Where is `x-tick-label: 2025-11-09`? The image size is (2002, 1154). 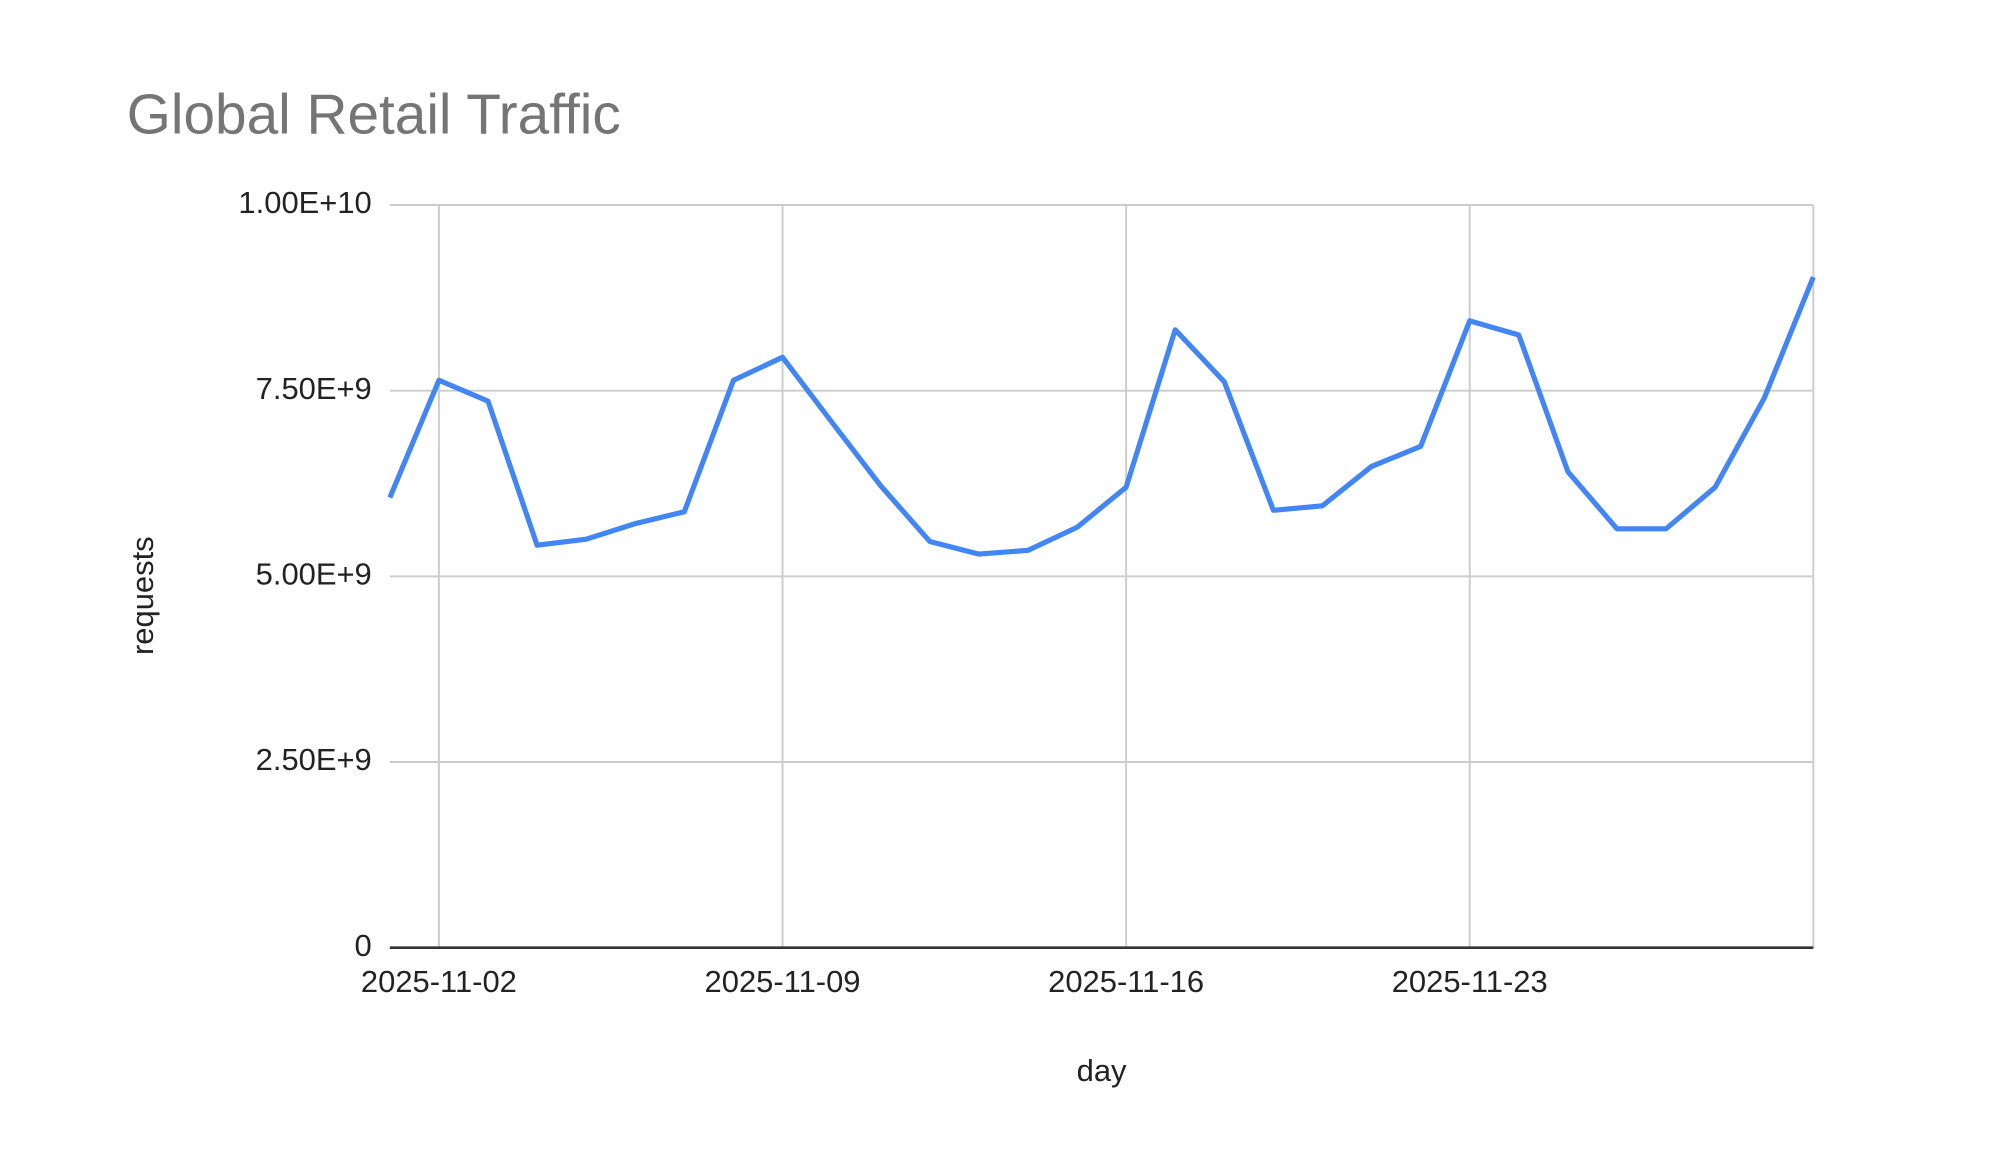 x-tick-label: 2025-11-09 is located at coordinates (783, 981).